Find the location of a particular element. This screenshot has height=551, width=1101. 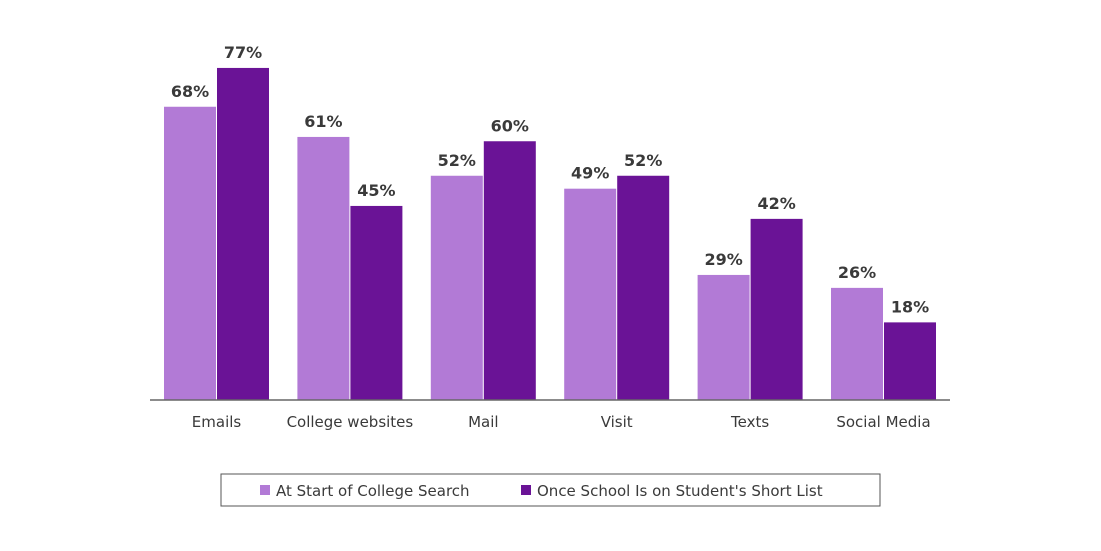

value-label-visit-series-0: 49% is located at coordinates (590, 173).